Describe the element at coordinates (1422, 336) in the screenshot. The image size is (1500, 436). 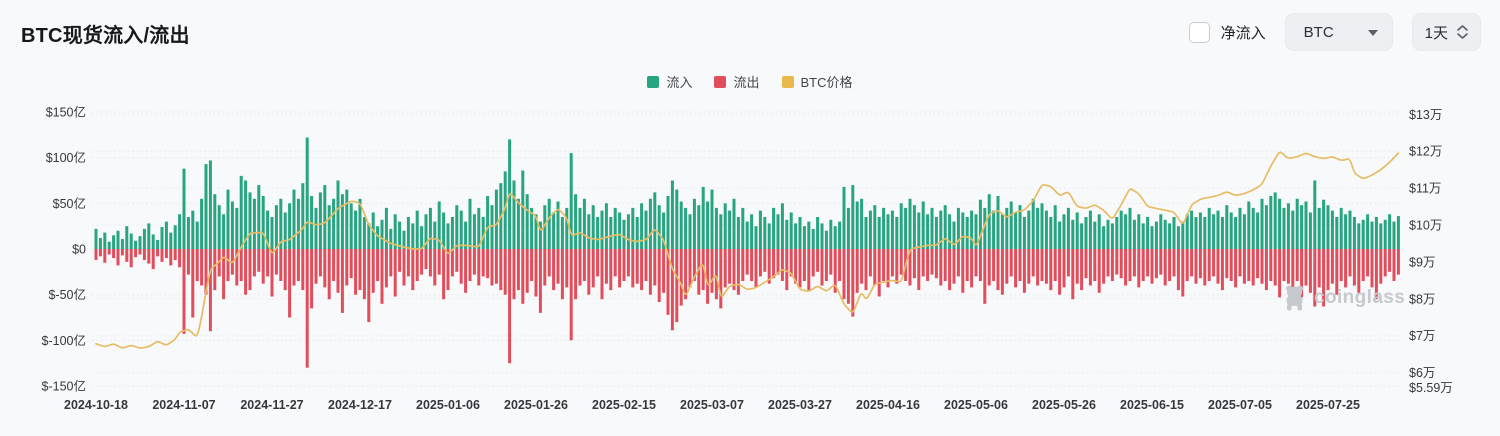
I see `y-axis-right-tick: $7万` at that location.